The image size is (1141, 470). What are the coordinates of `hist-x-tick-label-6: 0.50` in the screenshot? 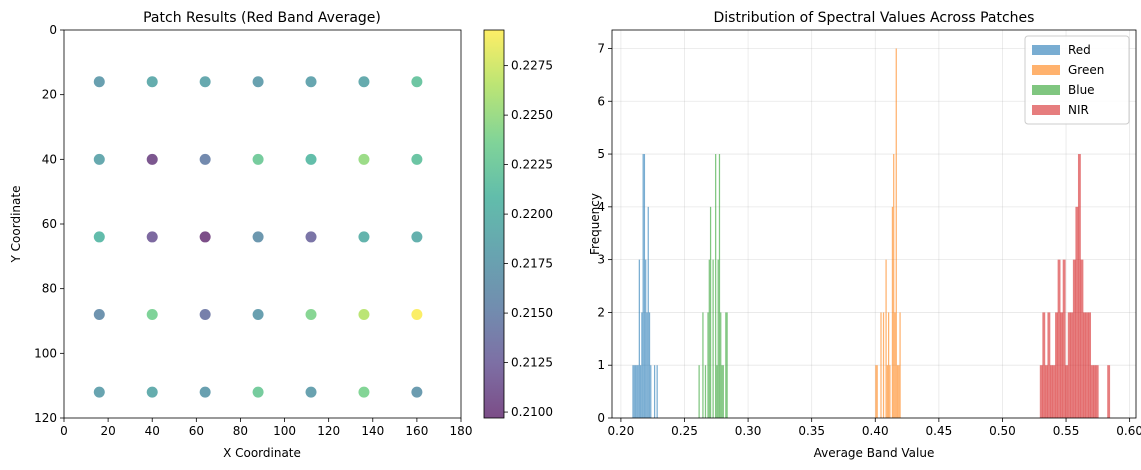 It's located at (1002, 431).